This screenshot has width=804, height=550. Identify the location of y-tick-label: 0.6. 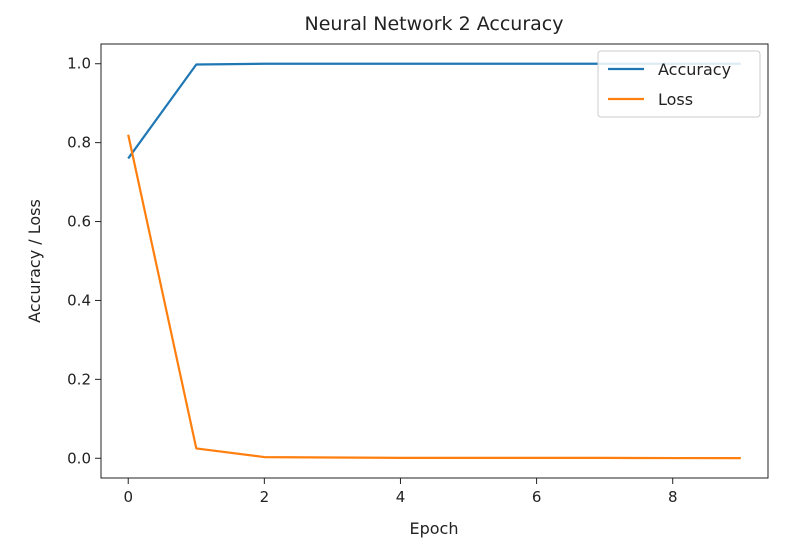
(79, 222).